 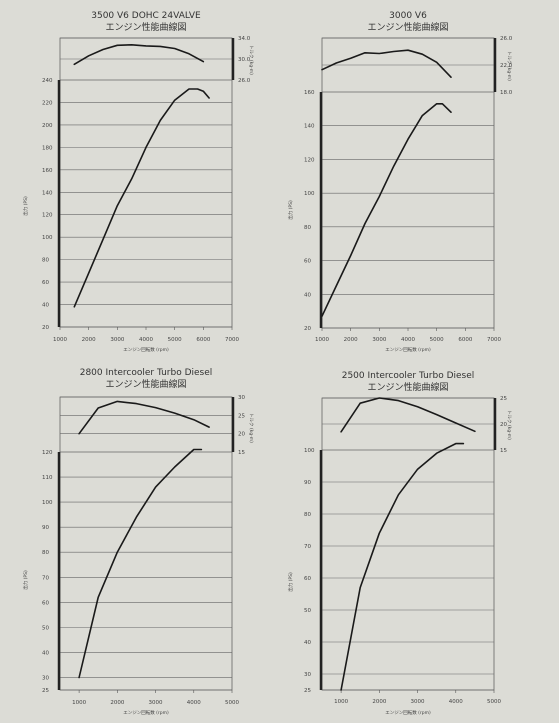 I want to click on torque-tick-label: 25, so click(x=503, y=399).